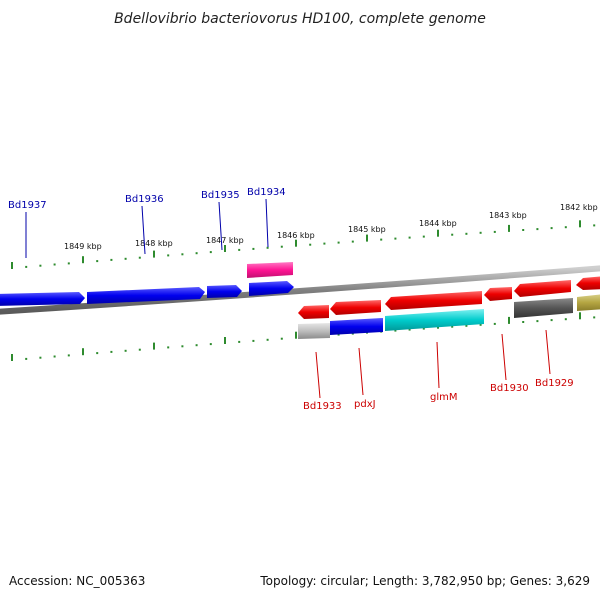  What do you see at coordinates (271, 288) in the screenshot?
I see `gene-arrow-bd1934` at bounding box center [271, 288].